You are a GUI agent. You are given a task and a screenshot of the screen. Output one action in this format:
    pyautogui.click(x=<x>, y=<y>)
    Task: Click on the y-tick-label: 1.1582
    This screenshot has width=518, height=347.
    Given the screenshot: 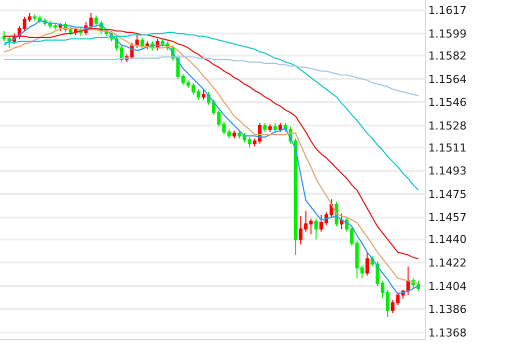 What is the action you would take?
    pyautogui.click(x=447, y=55)
    